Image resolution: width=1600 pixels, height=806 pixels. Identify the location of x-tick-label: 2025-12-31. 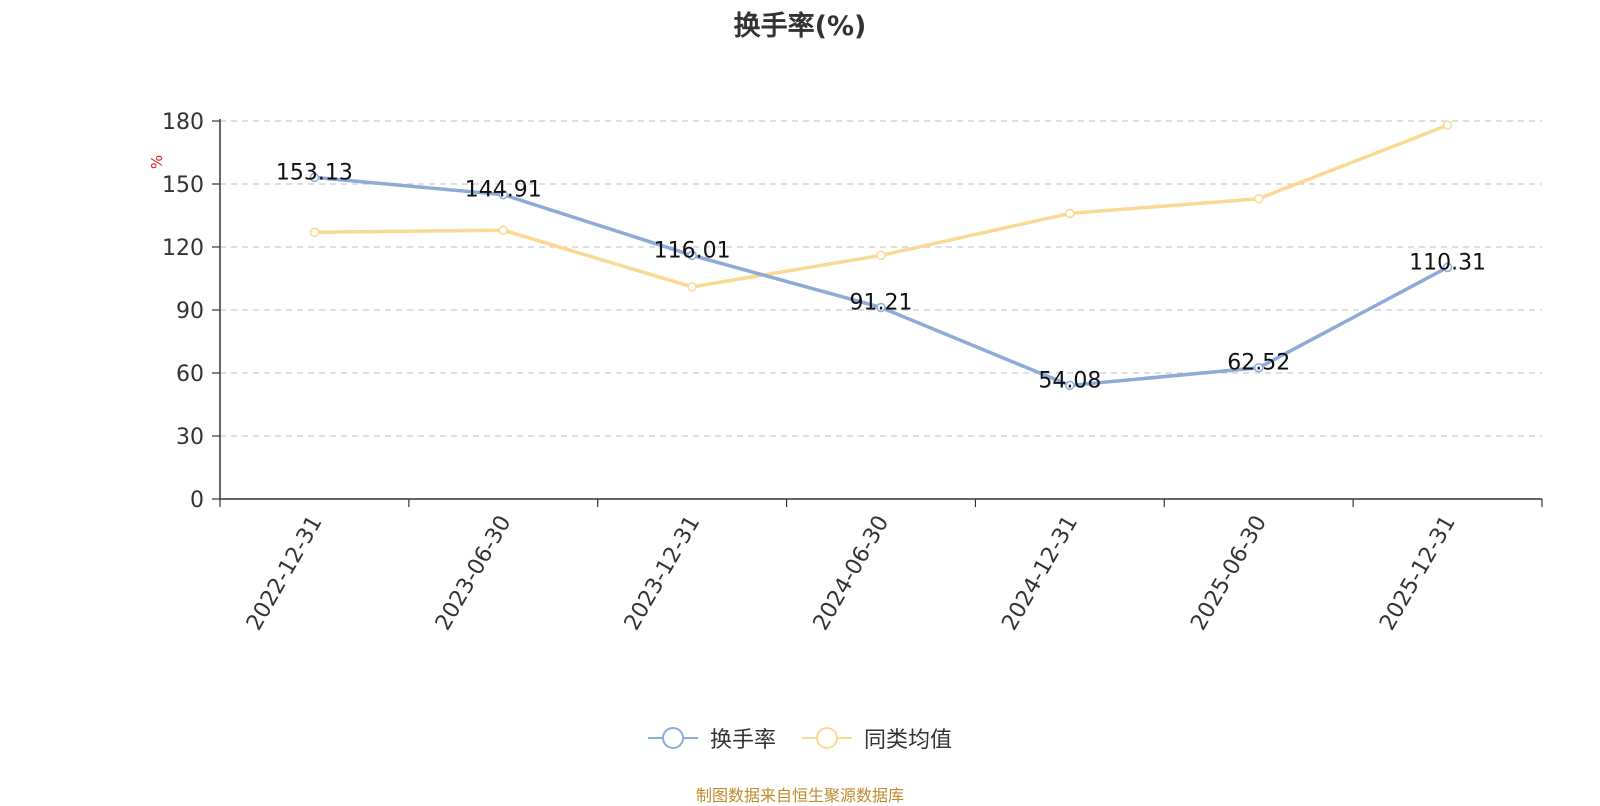
(1418, 573).